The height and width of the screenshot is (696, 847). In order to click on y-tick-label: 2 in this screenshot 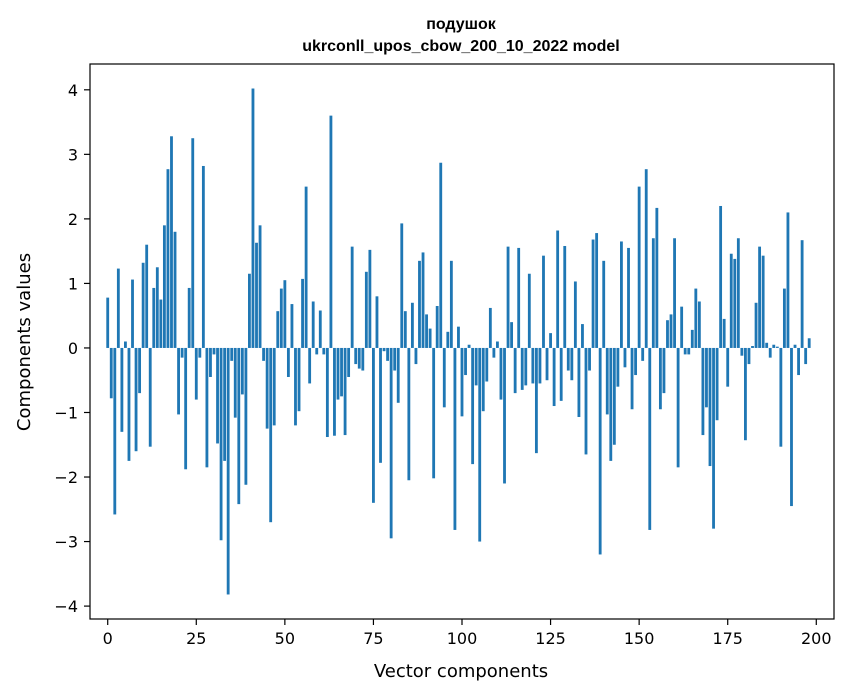, I will do `click(73, 219)`.